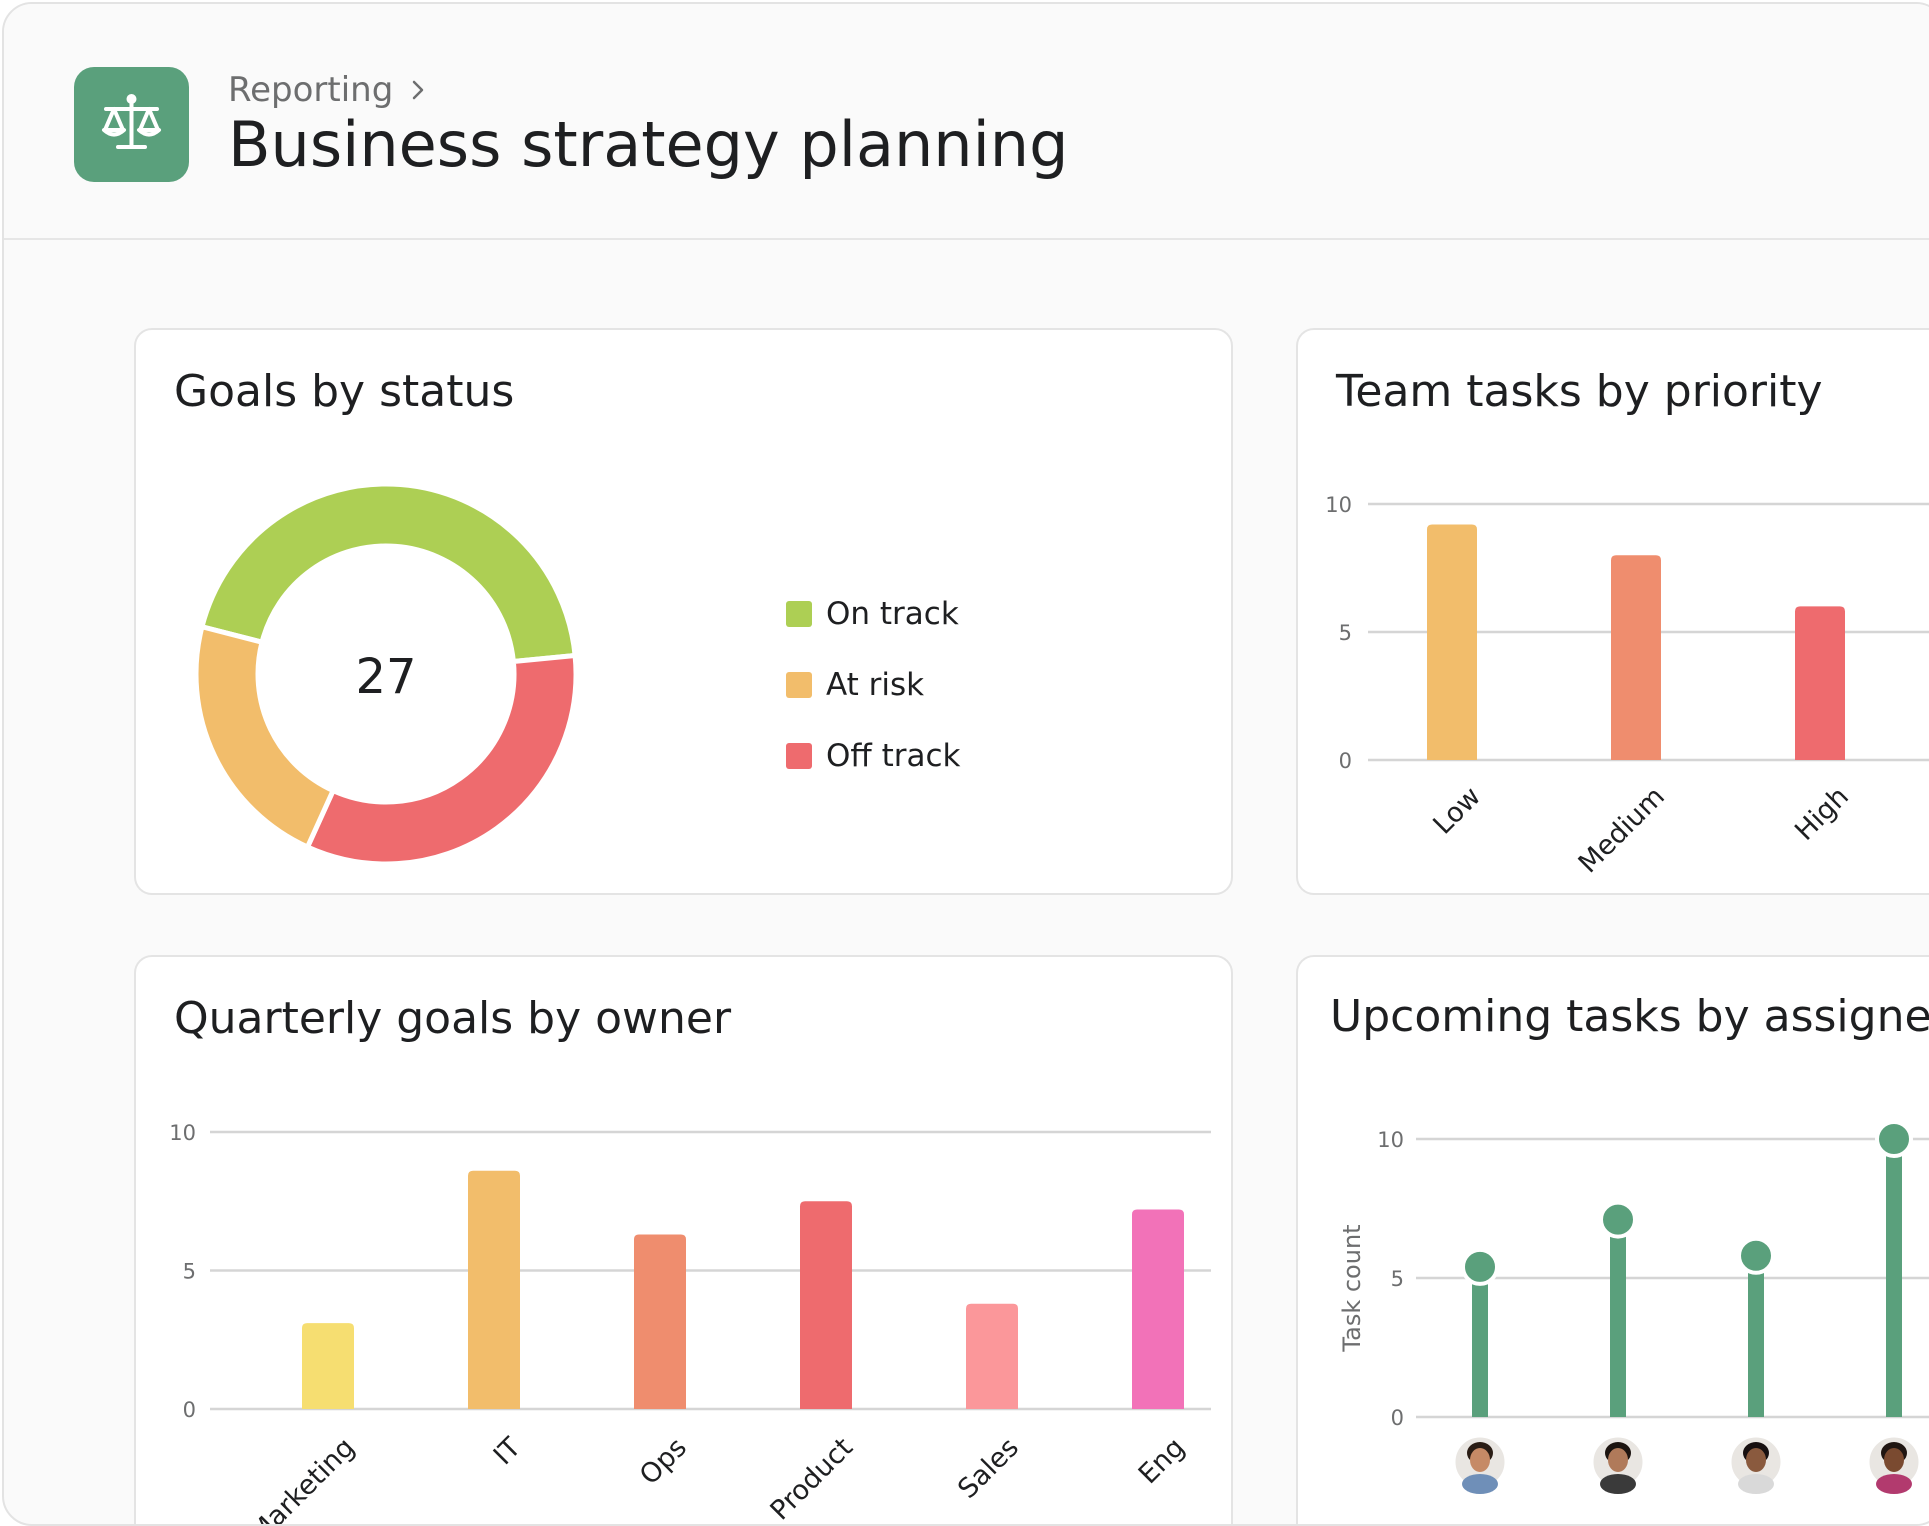  I want to click on x-tick-label: Eng, so click(1162, 1461).